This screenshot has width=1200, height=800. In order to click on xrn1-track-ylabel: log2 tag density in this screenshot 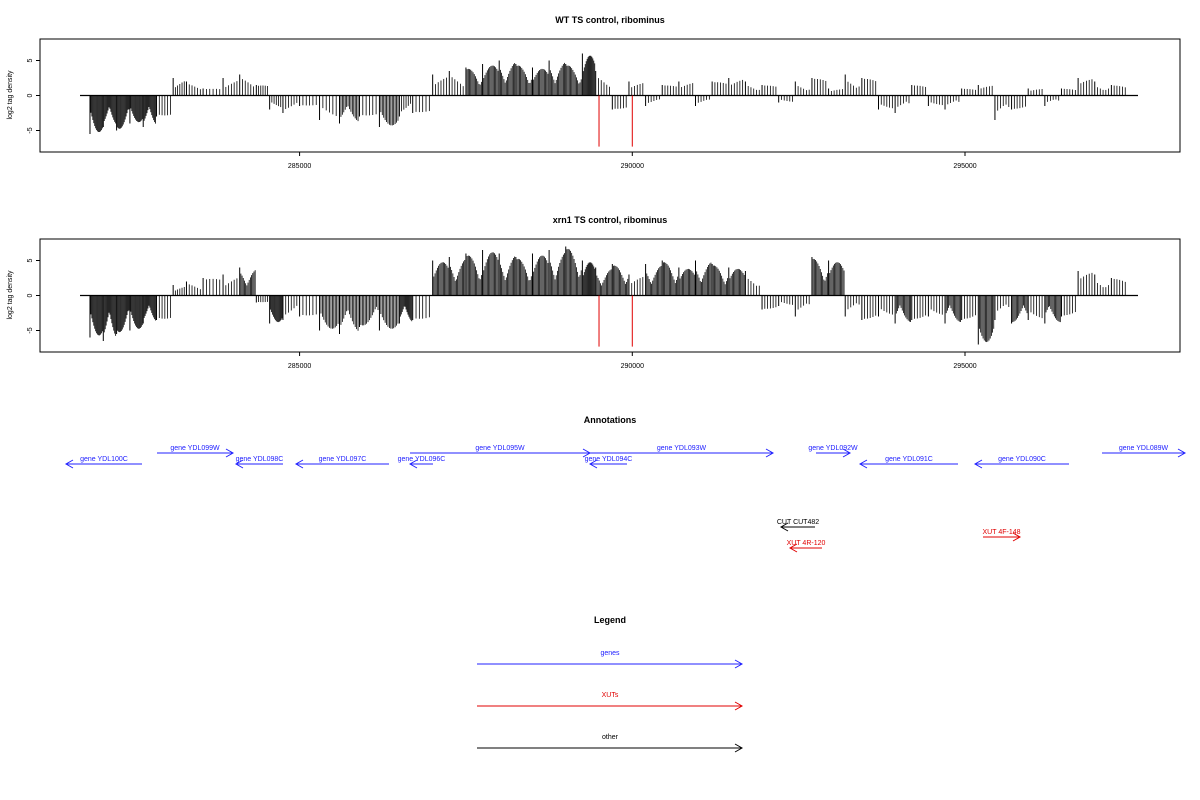, I will do `click(10, 295)`.